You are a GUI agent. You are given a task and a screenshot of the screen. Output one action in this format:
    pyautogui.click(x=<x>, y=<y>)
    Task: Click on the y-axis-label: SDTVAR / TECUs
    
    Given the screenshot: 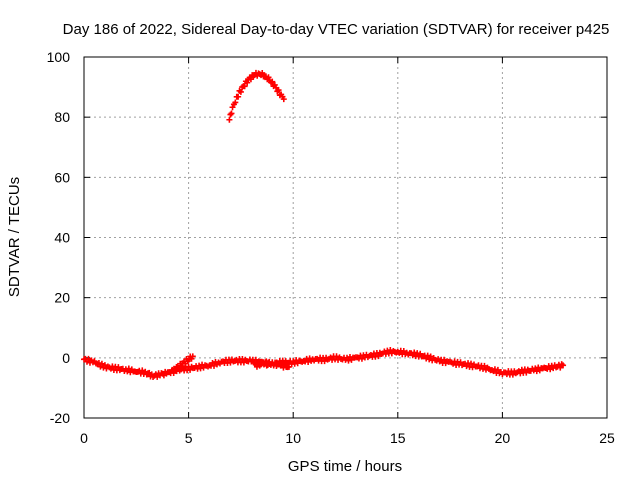 What is the action you would take?
    pyautogui.click(x=14, y=237)
    